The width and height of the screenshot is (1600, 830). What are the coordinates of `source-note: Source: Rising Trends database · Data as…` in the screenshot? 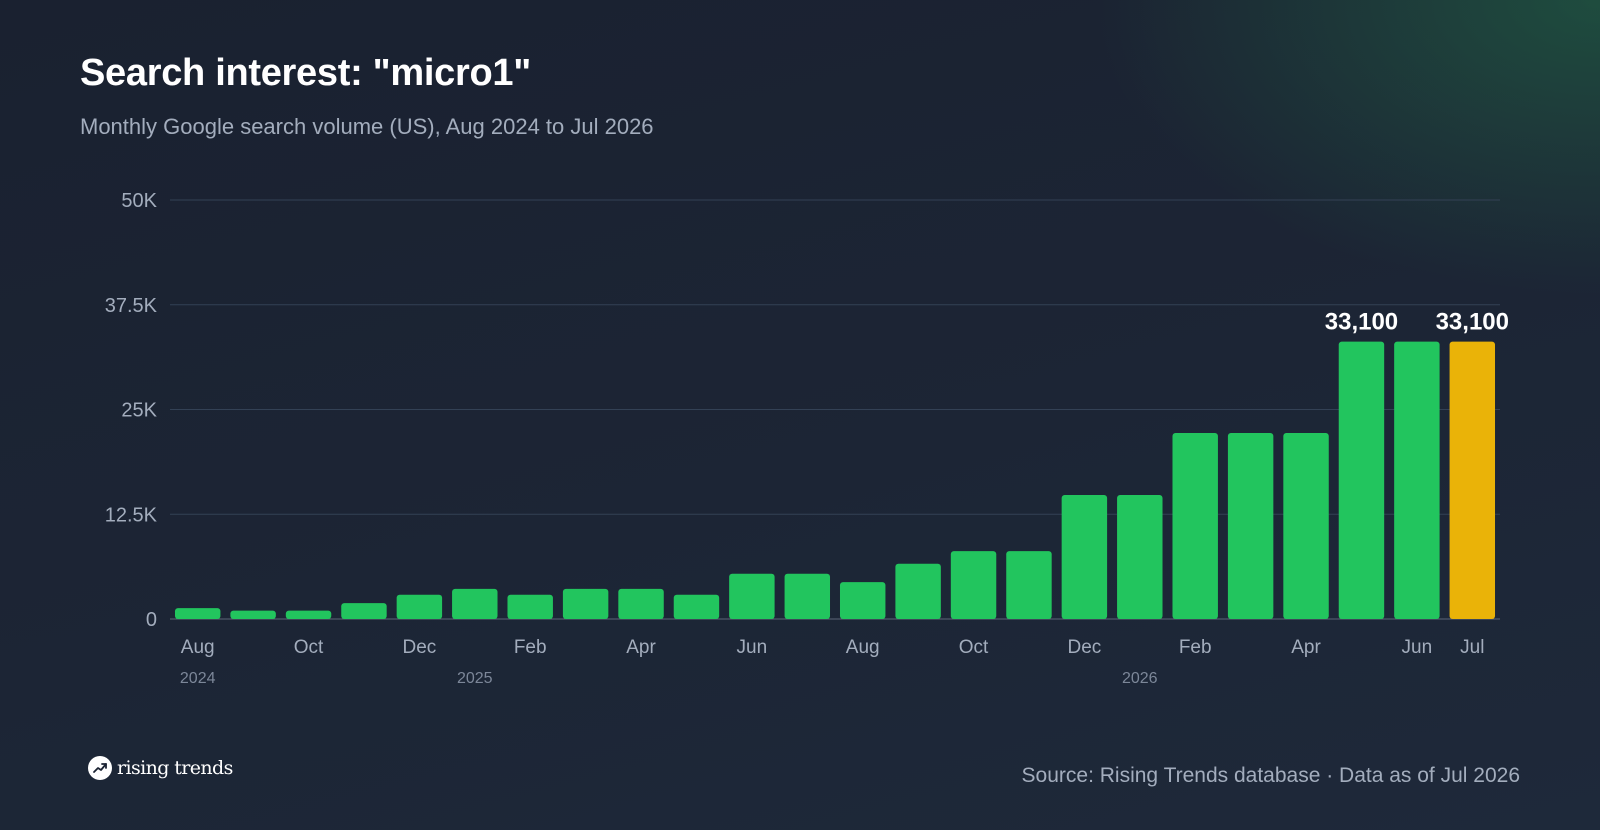 It's located at (1270, 775).